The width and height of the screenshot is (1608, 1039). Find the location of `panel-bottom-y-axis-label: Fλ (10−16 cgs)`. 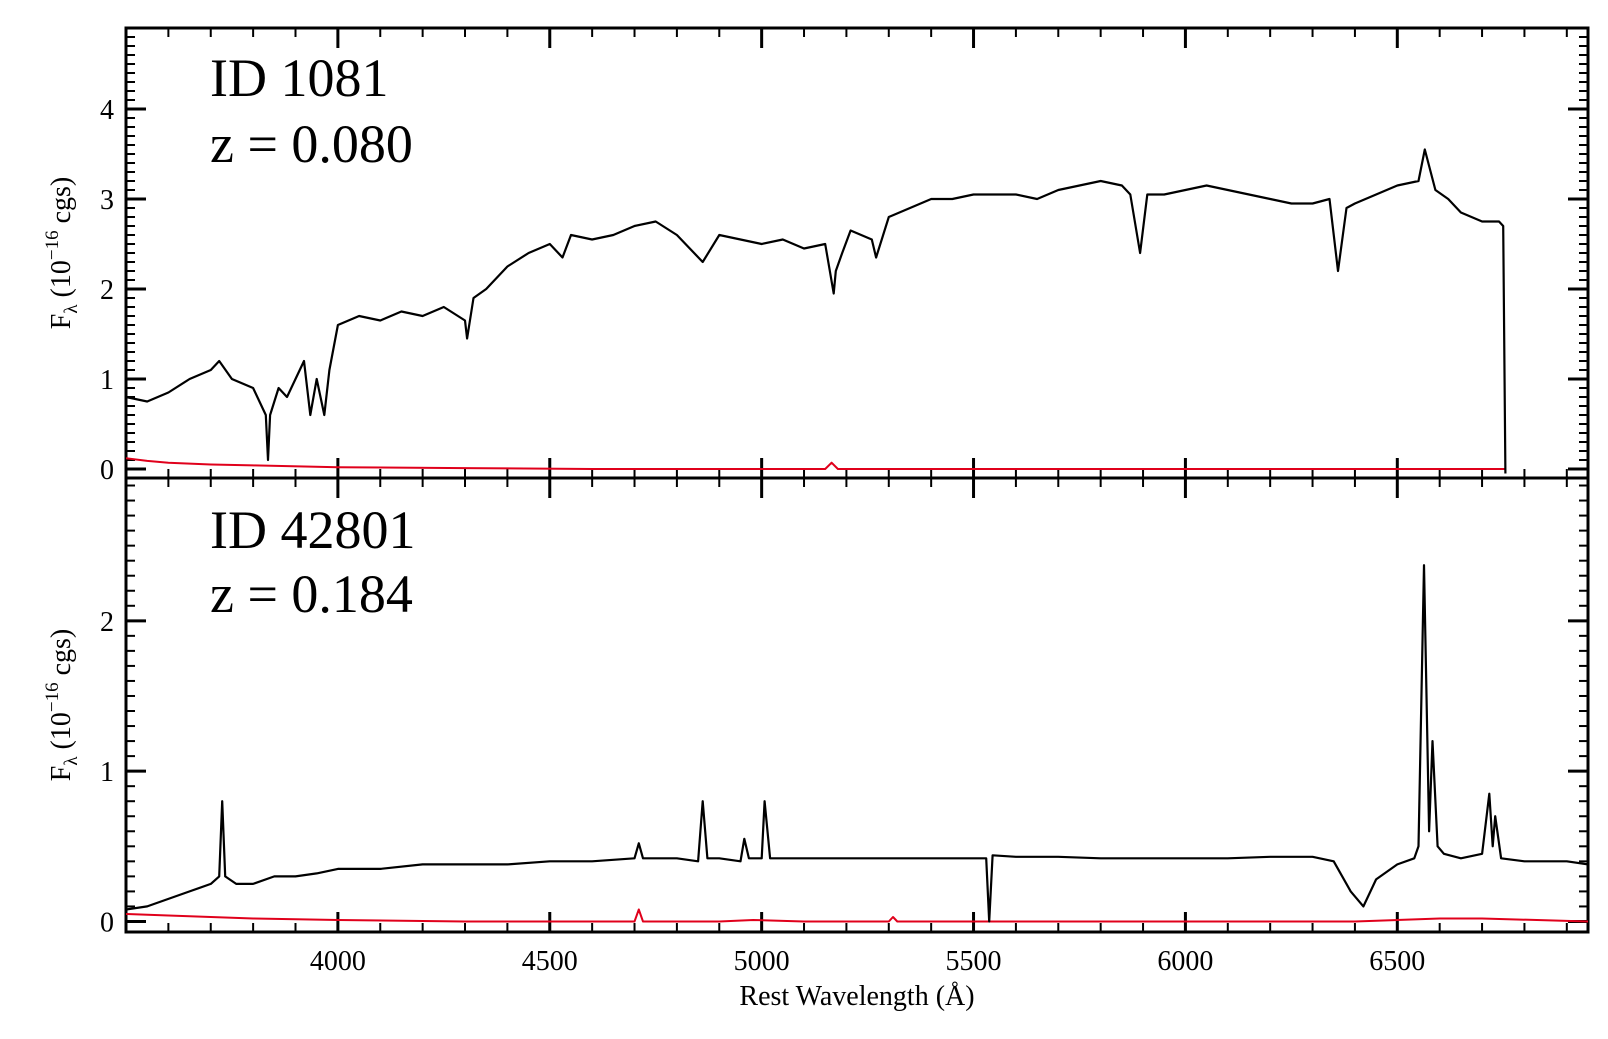

panel-bottom-y-axis-label: Fλ (10−16 cgs) is located at coordinates (62, 705).